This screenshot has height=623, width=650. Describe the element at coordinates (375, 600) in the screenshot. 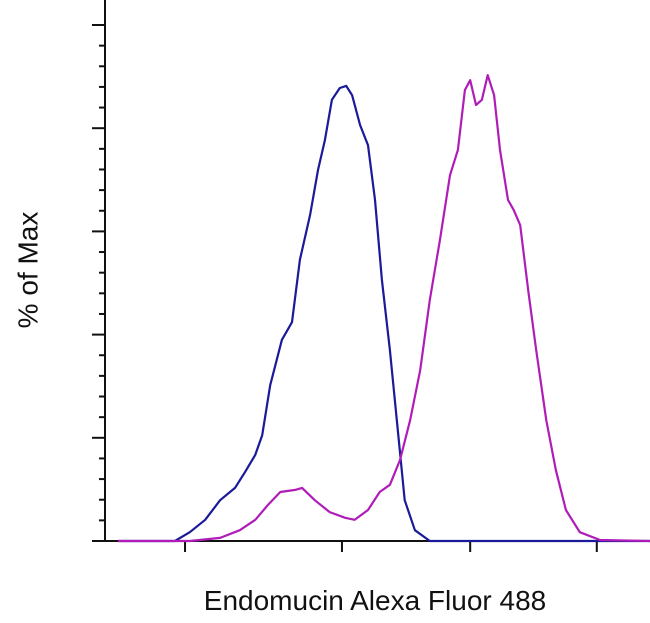

I see `x-axis-label: Endomucin Alexa Fluor 488` at that location.